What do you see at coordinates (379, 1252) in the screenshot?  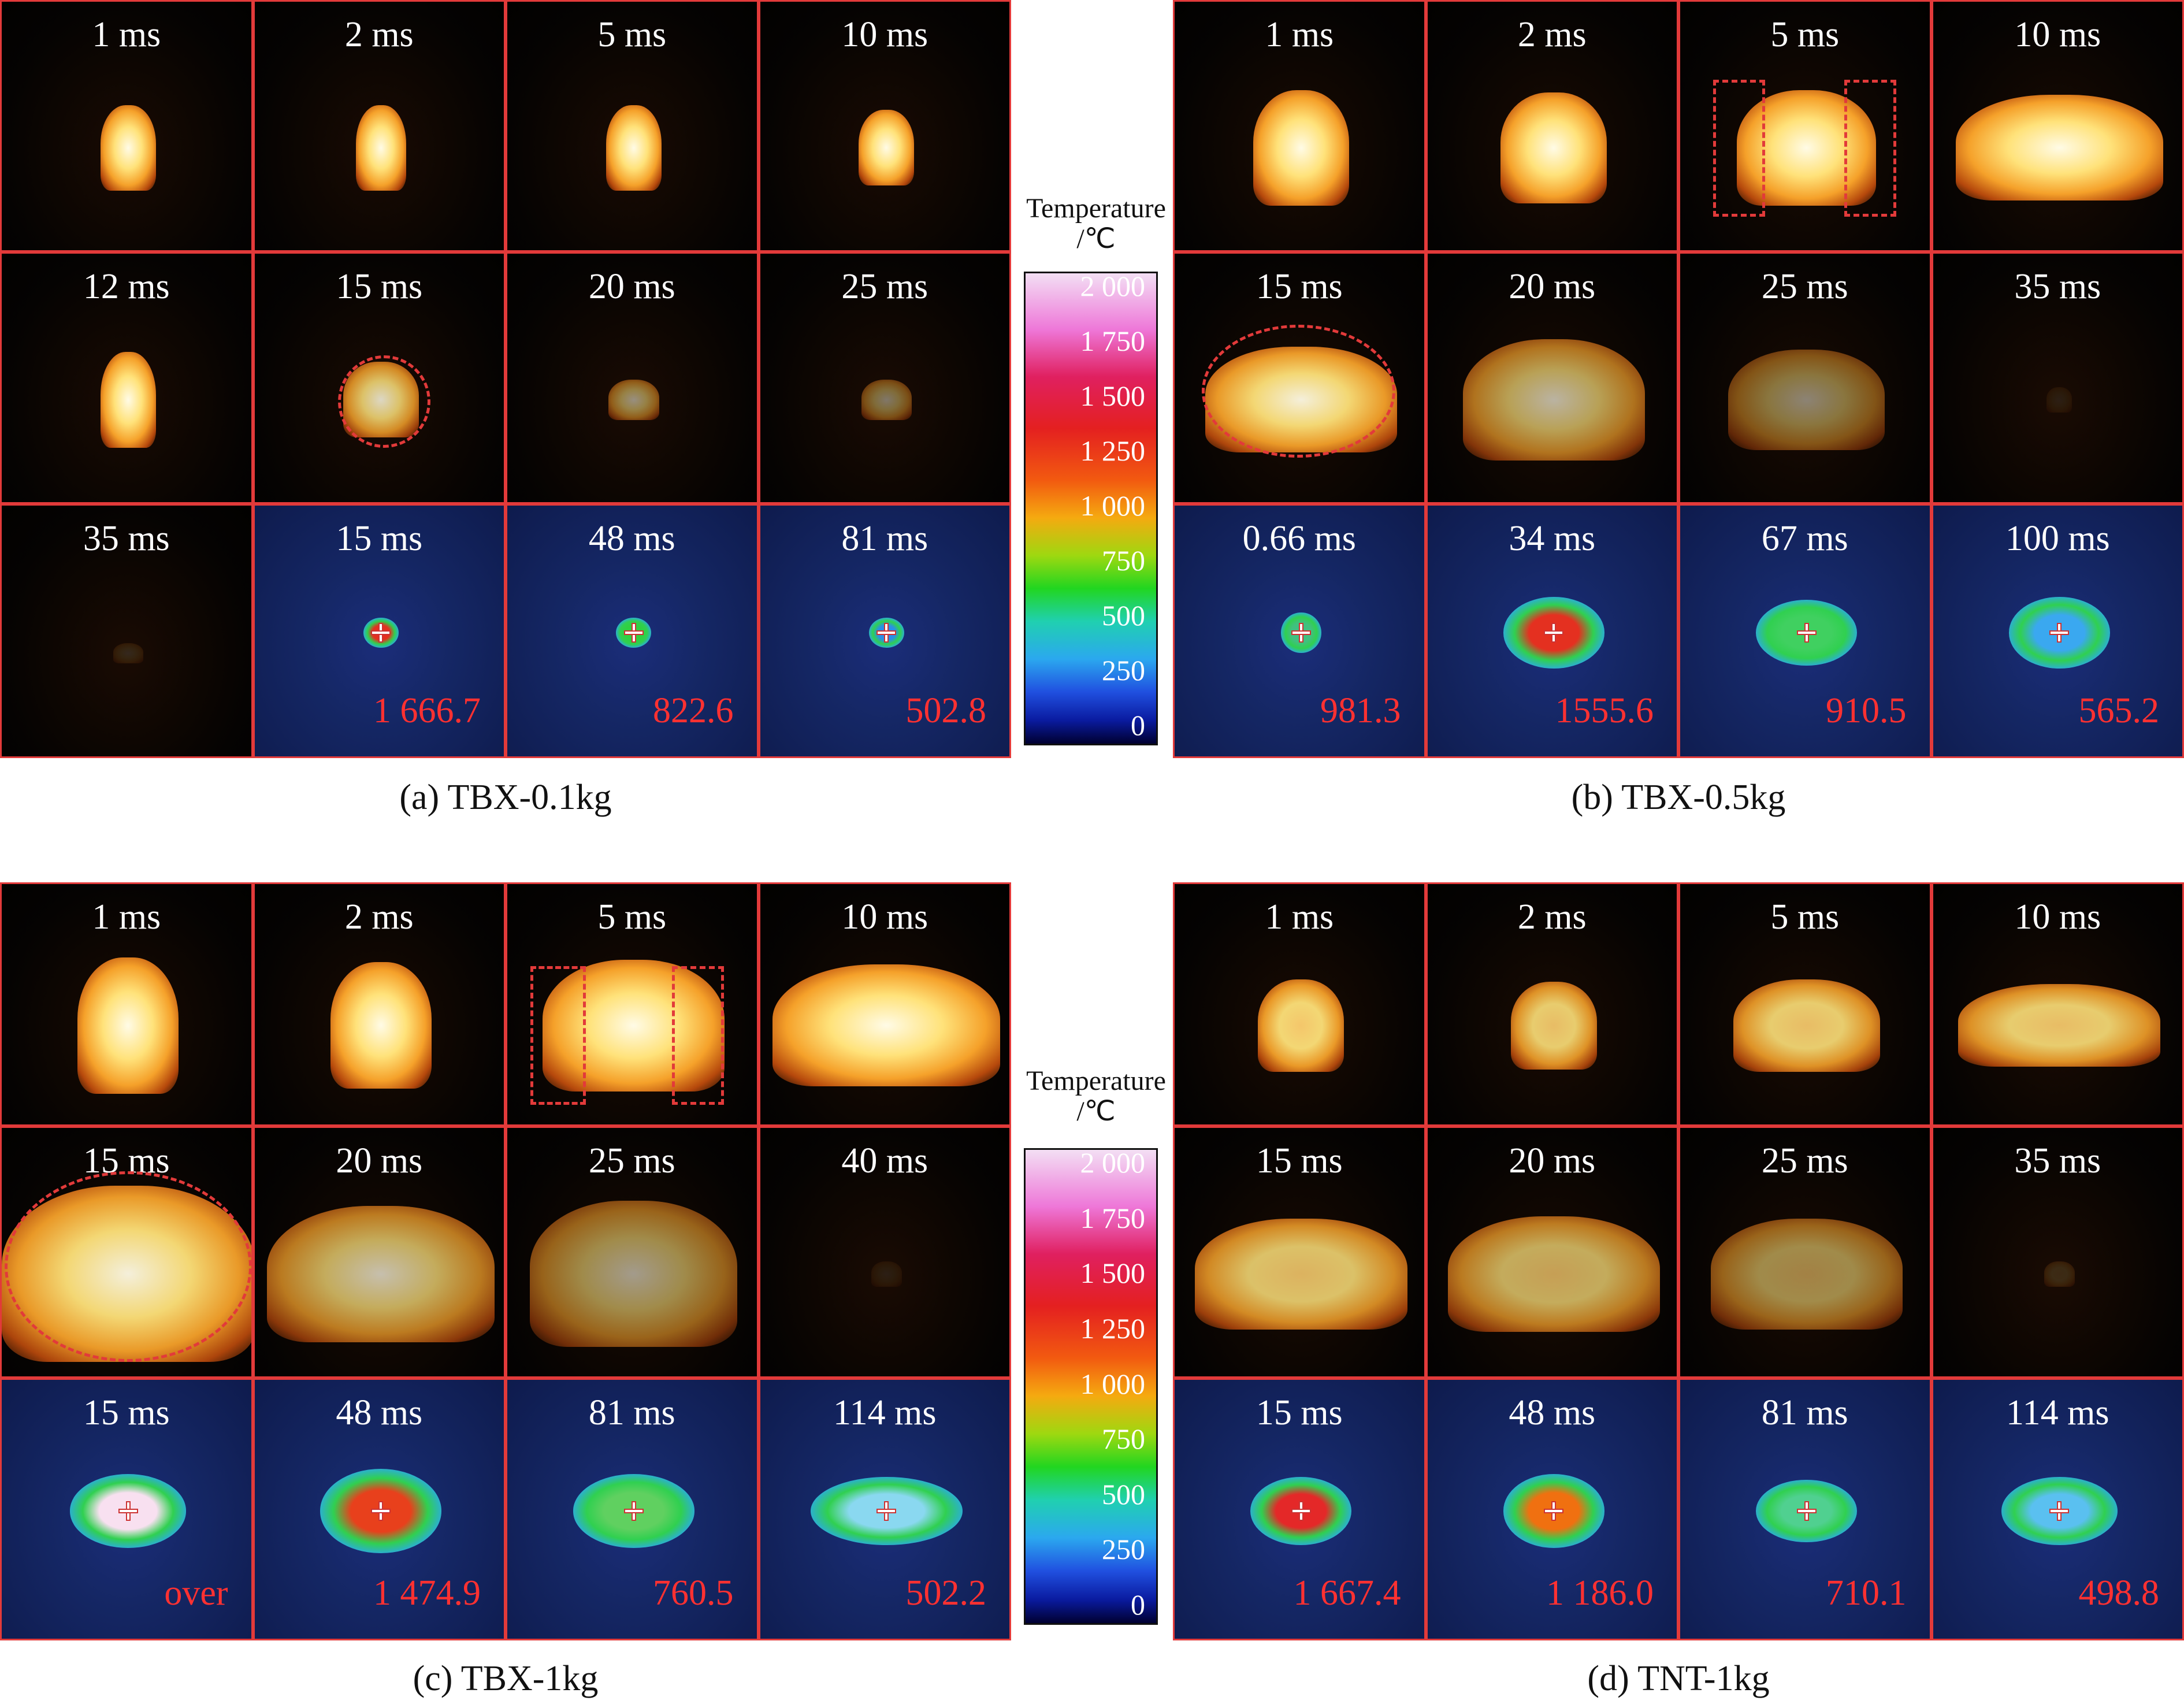 I see `panel-c-cell-r2-c2: 20 ms` at bounding box center [379, 1252].